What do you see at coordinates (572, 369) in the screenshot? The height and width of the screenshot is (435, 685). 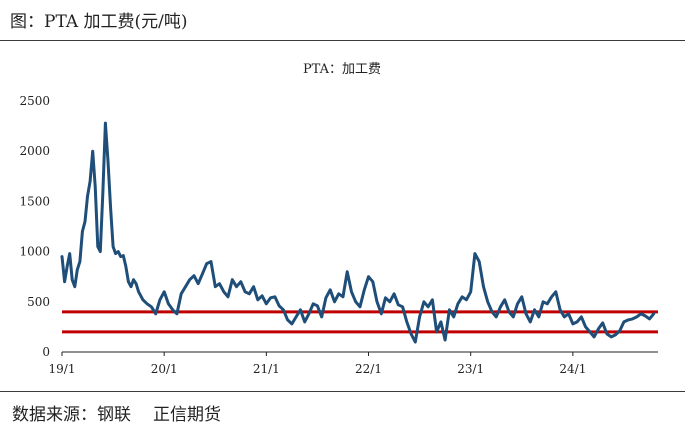 I see `x-tick-label: 24/1` at bounding box center [572, 369].